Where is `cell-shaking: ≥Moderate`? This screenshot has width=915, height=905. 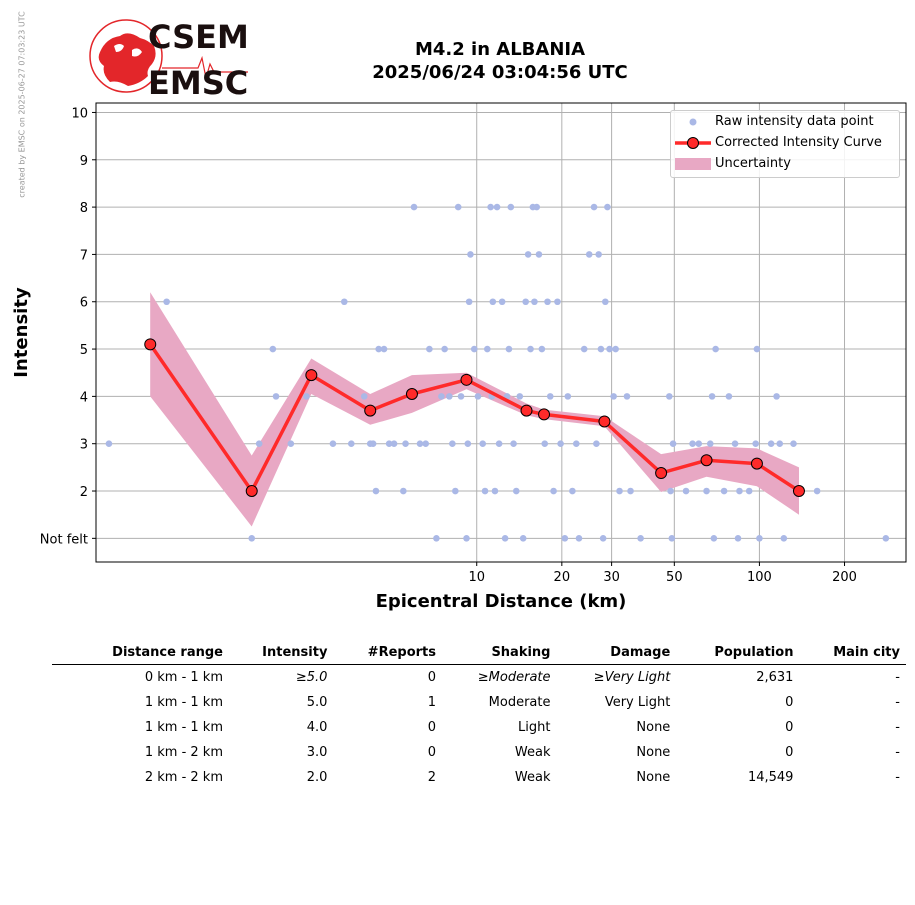 cell-shaking: ≥Moderate is located at coordinates (514, 677).